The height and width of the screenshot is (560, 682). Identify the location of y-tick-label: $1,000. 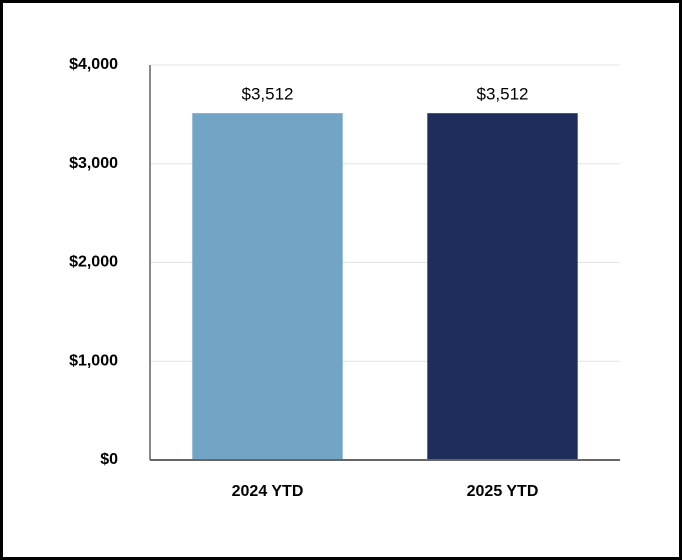
(93, 360).